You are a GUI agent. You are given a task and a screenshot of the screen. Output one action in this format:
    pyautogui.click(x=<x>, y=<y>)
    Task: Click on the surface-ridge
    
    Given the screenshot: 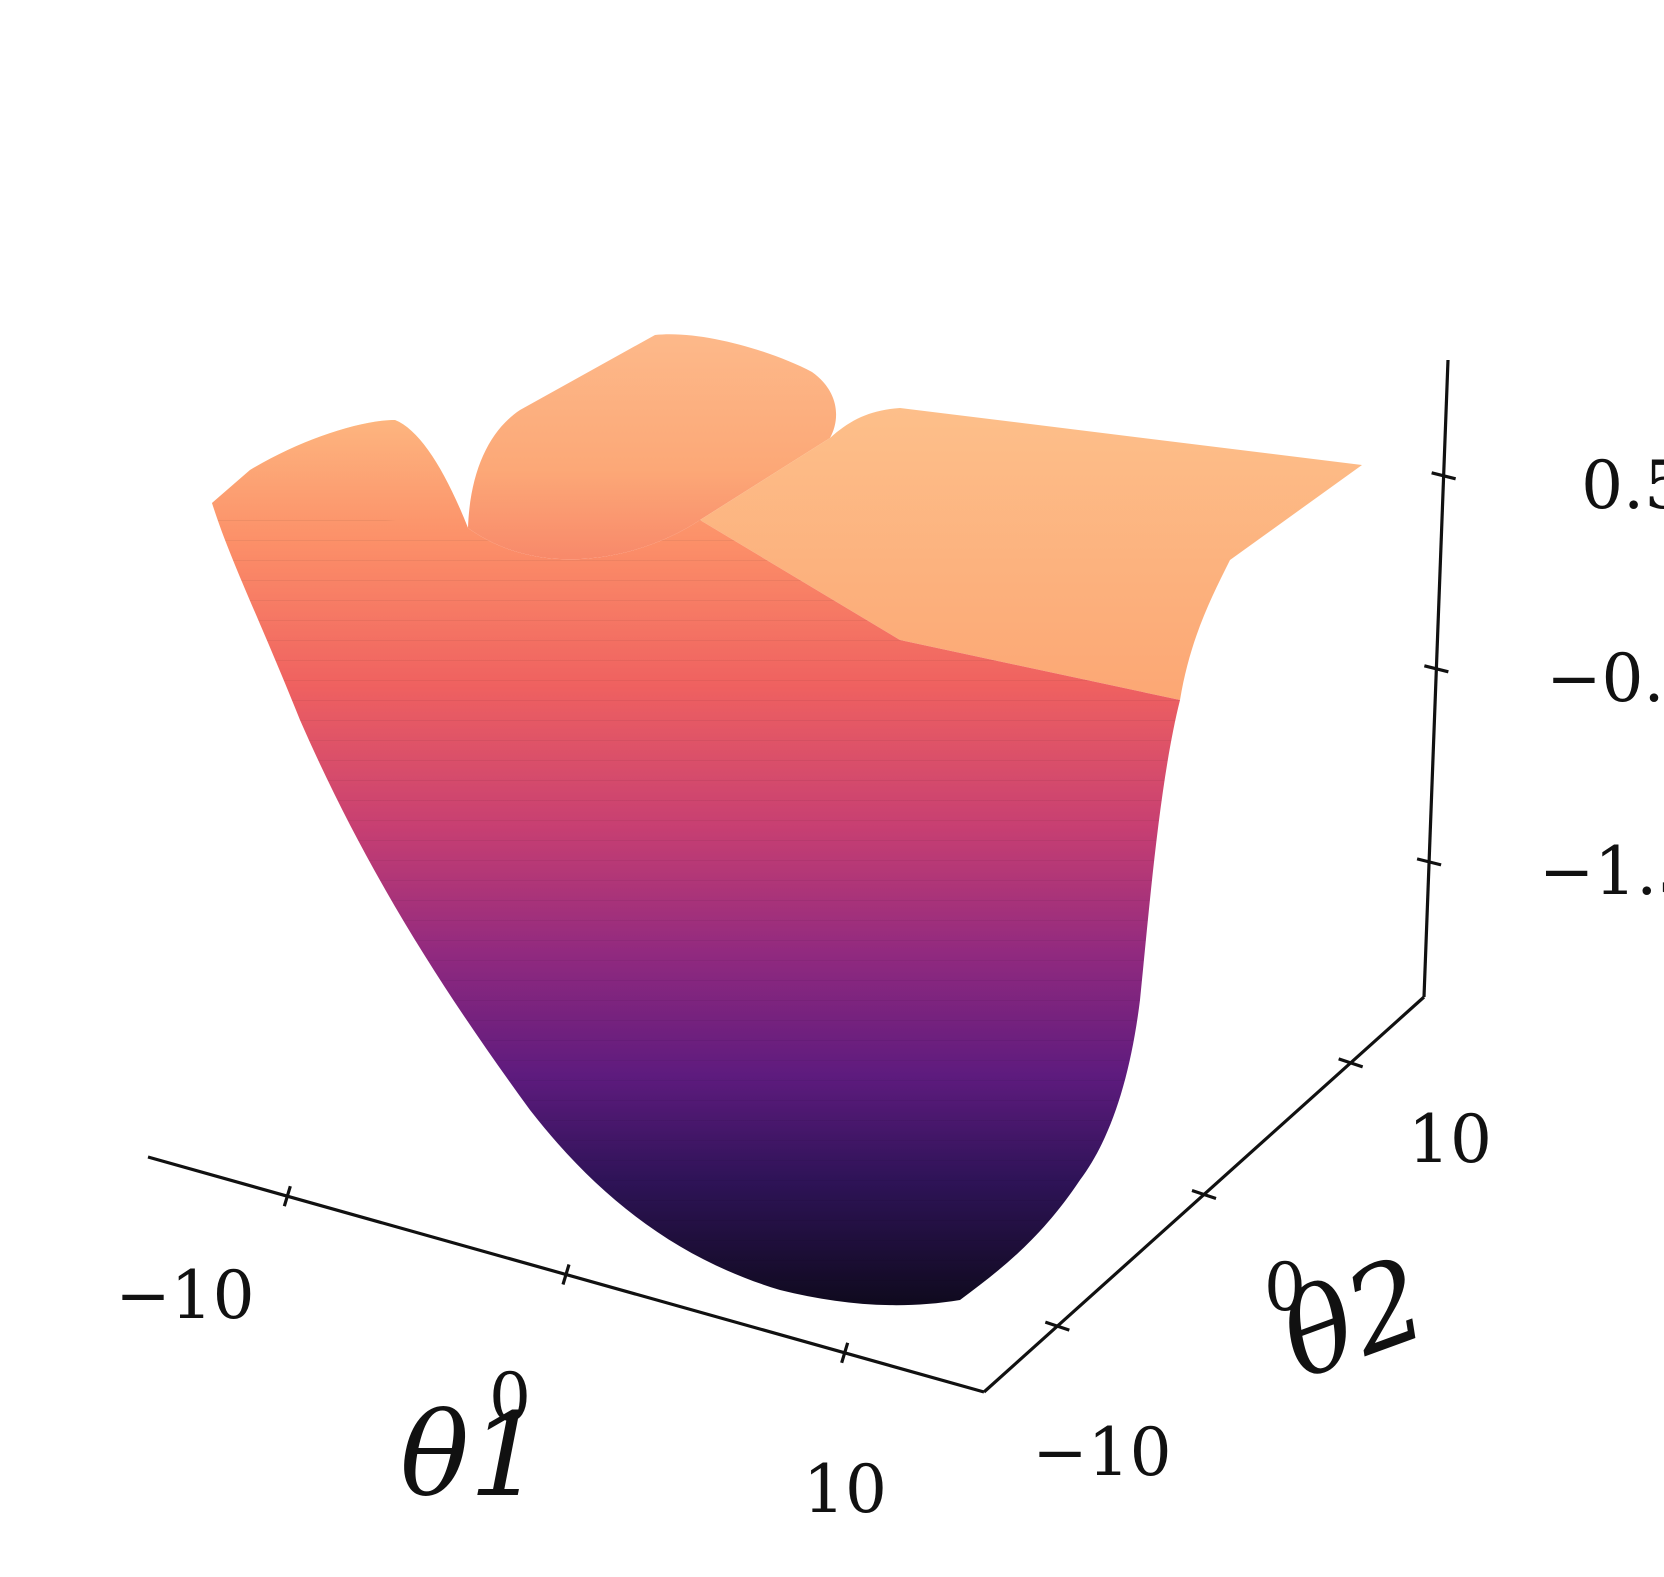 What is the action you would take?
    pyautogui.click(x=652, y=447)
    